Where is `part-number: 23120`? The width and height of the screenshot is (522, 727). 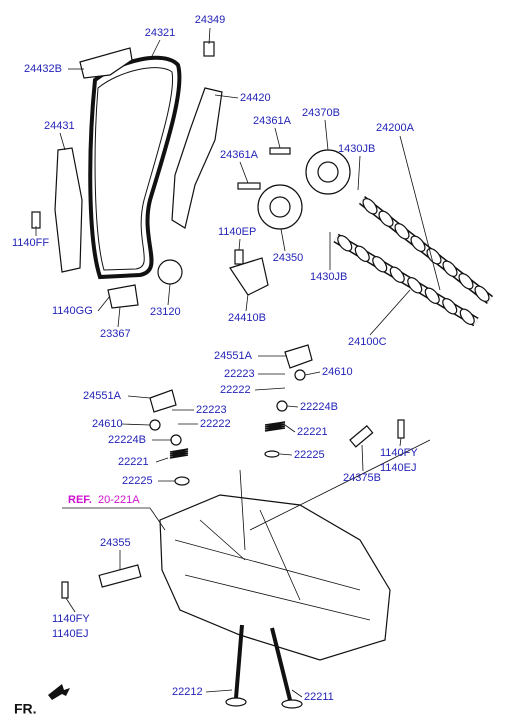
part-number: 23120 is located at coordinates (165, 312).